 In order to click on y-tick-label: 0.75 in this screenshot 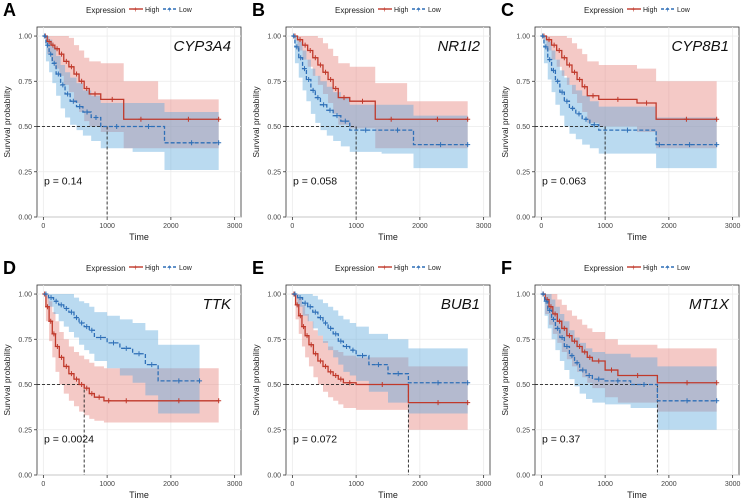, I will do `click(523, 340)`.